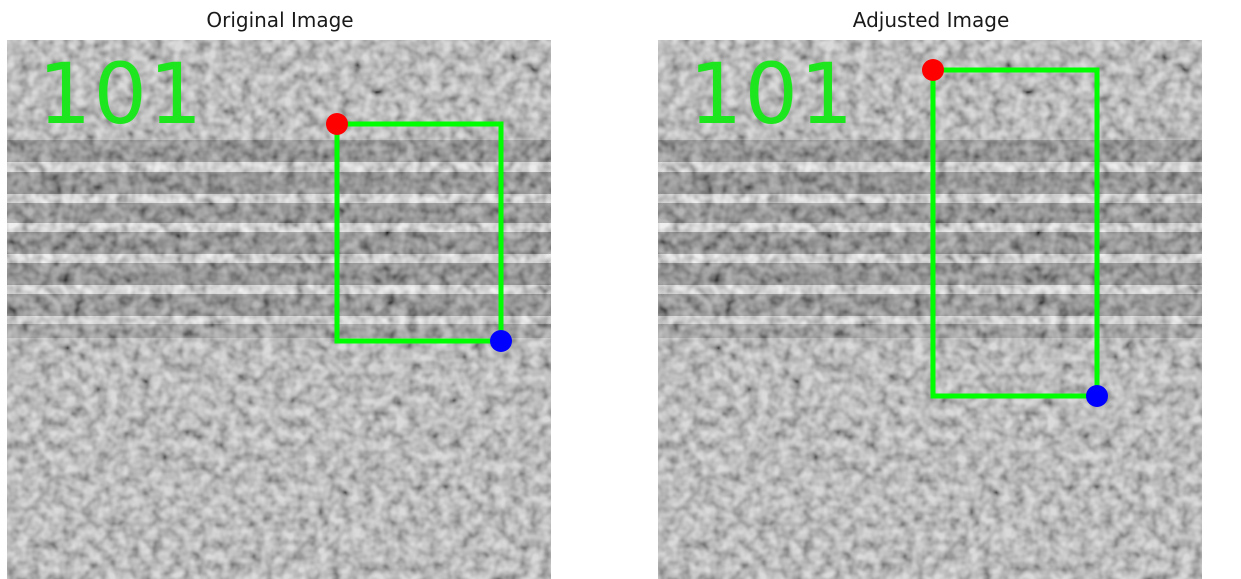 Image resolution: width=1241 pixels, height=579 pixels. I want to click on original-frame-number: 101, so click(121, 94).